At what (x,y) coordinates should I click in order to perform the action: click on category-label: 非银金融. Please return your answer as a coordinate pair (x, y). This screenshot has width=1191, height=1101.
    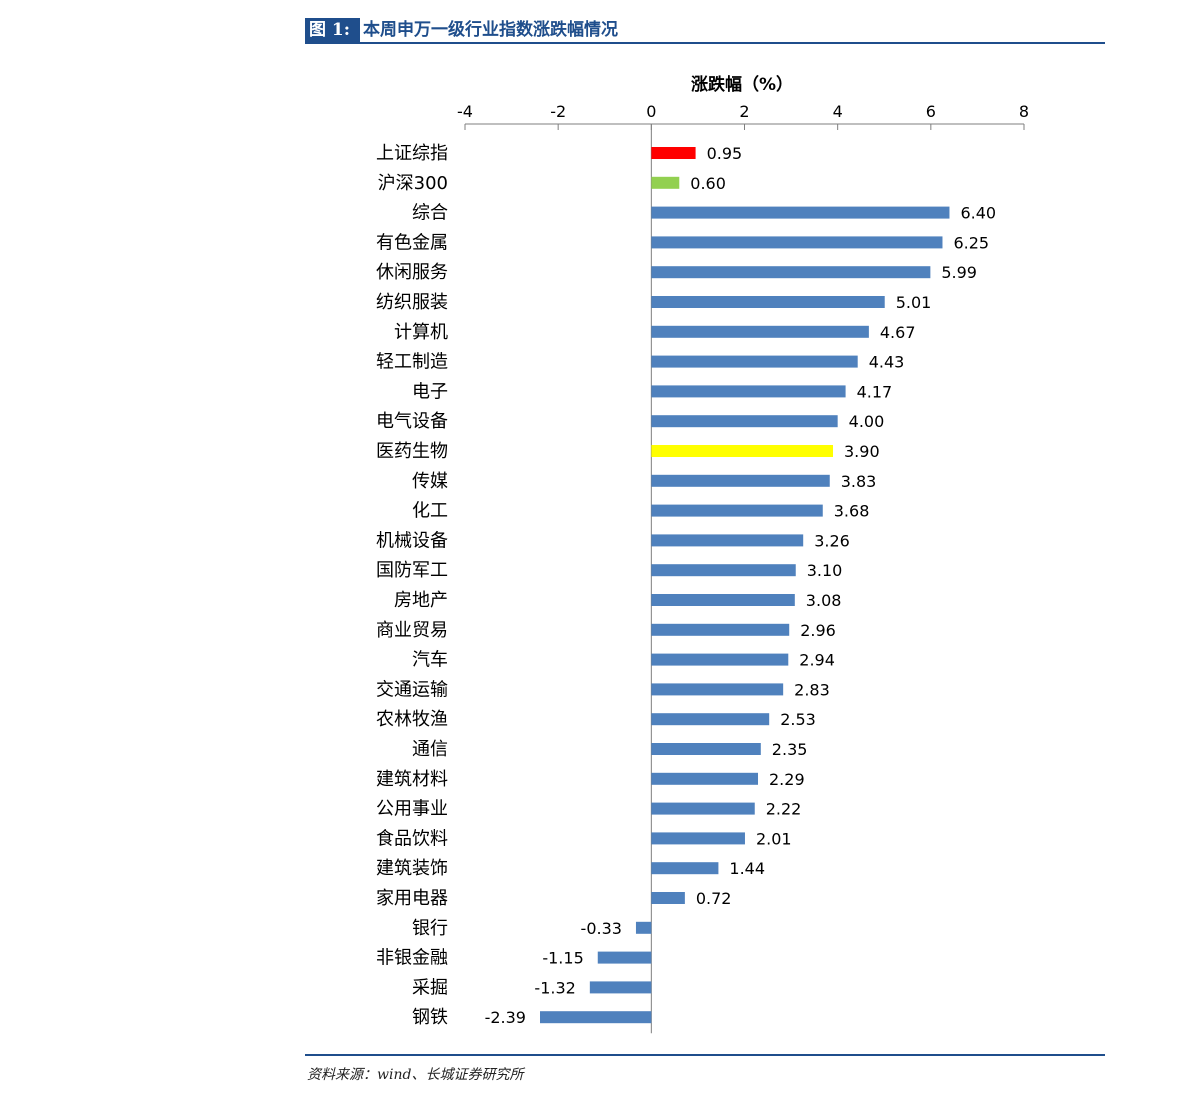
    Looking at the image, I should click on (412, 958).